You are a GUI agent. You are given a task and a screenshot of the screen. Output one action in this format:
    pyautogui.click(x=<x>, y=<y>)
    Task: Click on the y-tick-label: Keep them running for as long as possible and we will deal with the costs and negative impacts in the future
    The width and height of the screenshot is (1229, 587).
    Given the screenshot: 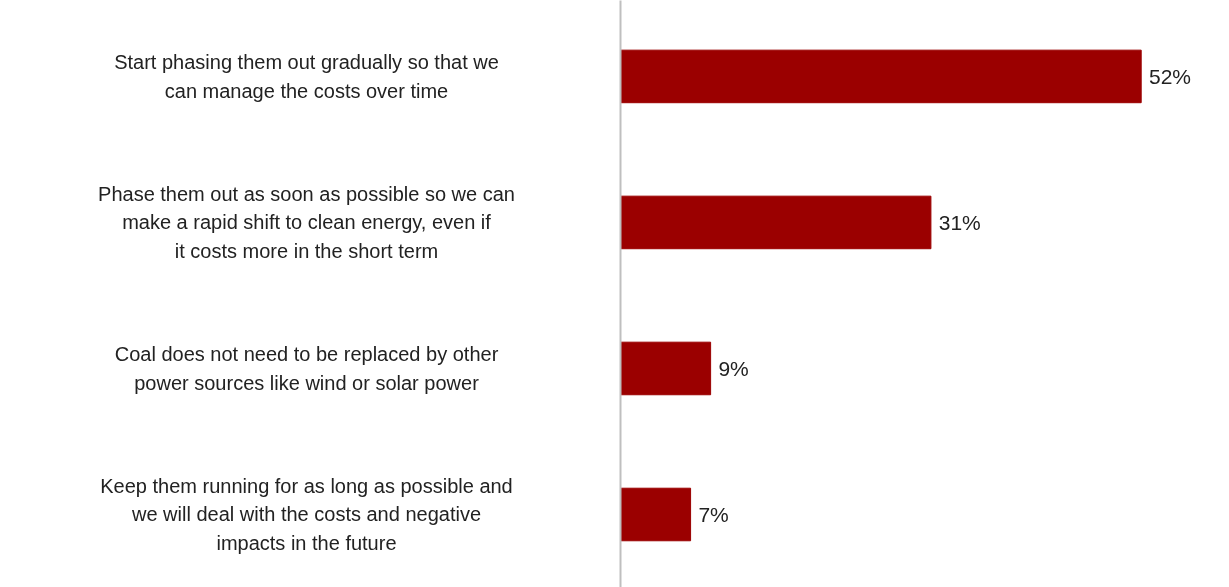 What is the action you would take?
    pyautogui.click(x=306, y=514)
    